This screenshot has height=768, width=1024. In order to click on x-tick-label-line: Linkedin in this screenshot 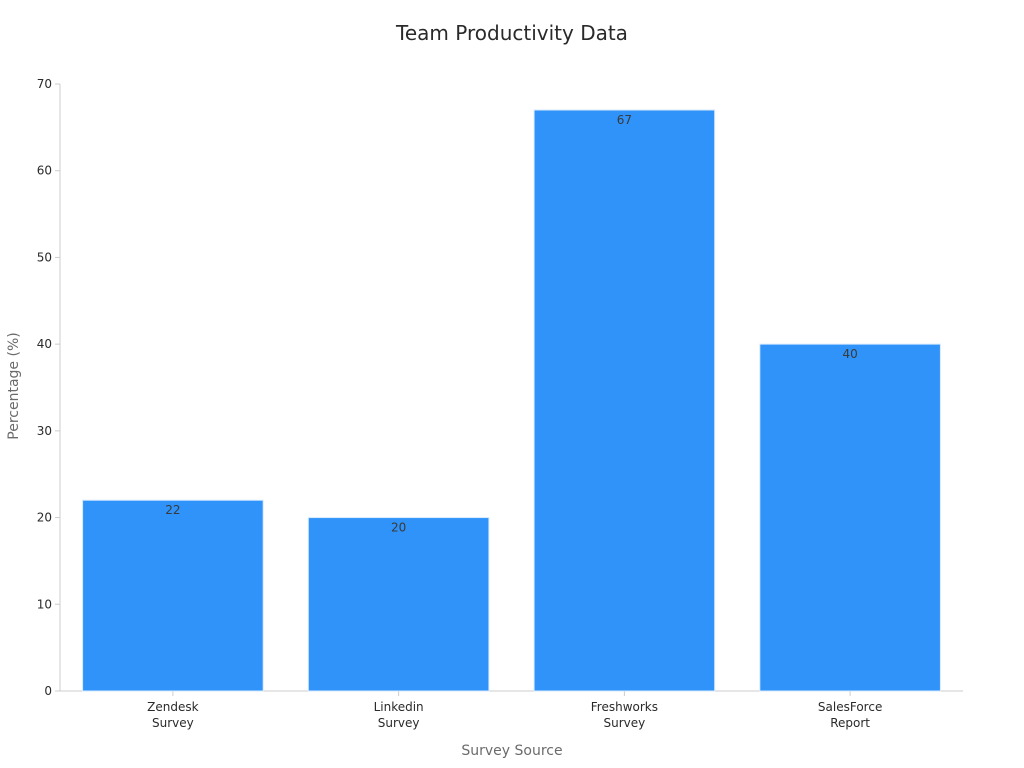, I will do `click(399, 707)`.